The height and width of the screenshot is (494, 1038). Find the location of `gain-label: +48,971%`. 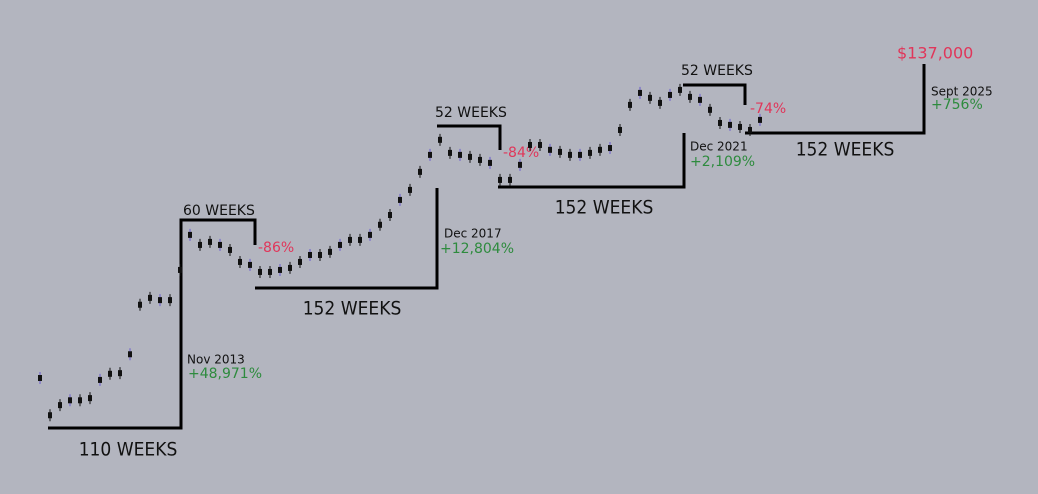

gain-label: +48,971% is located at coordinates (225, 374).